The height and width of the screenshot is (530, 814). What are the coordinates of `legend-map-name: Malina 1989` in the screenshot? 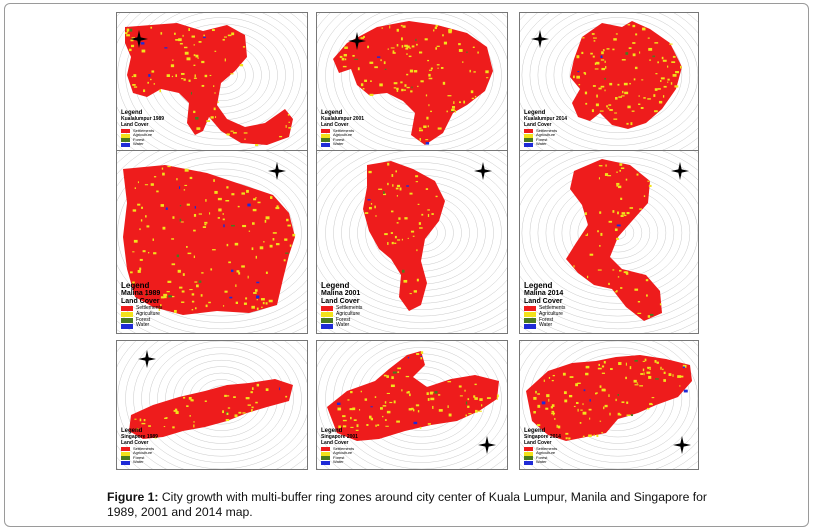 It's located at (141, 293).